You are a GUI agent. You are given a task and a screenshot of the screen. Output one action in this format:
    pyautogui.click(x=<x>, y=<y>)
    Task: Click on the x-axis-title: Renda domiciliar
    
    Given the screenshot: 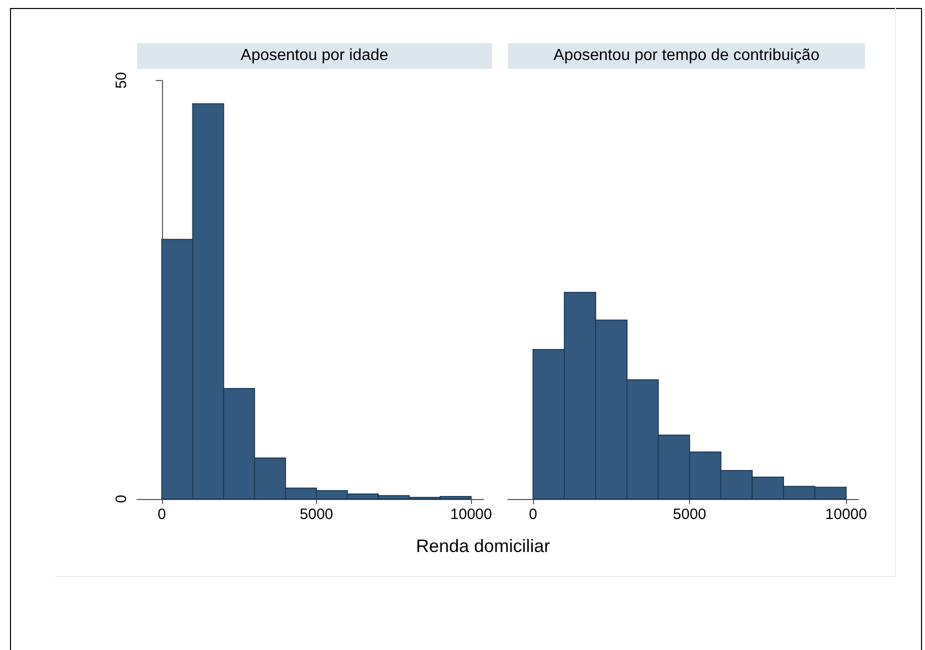 What is the action you would take?
    pyautogui.click(x=483, y=546)
    